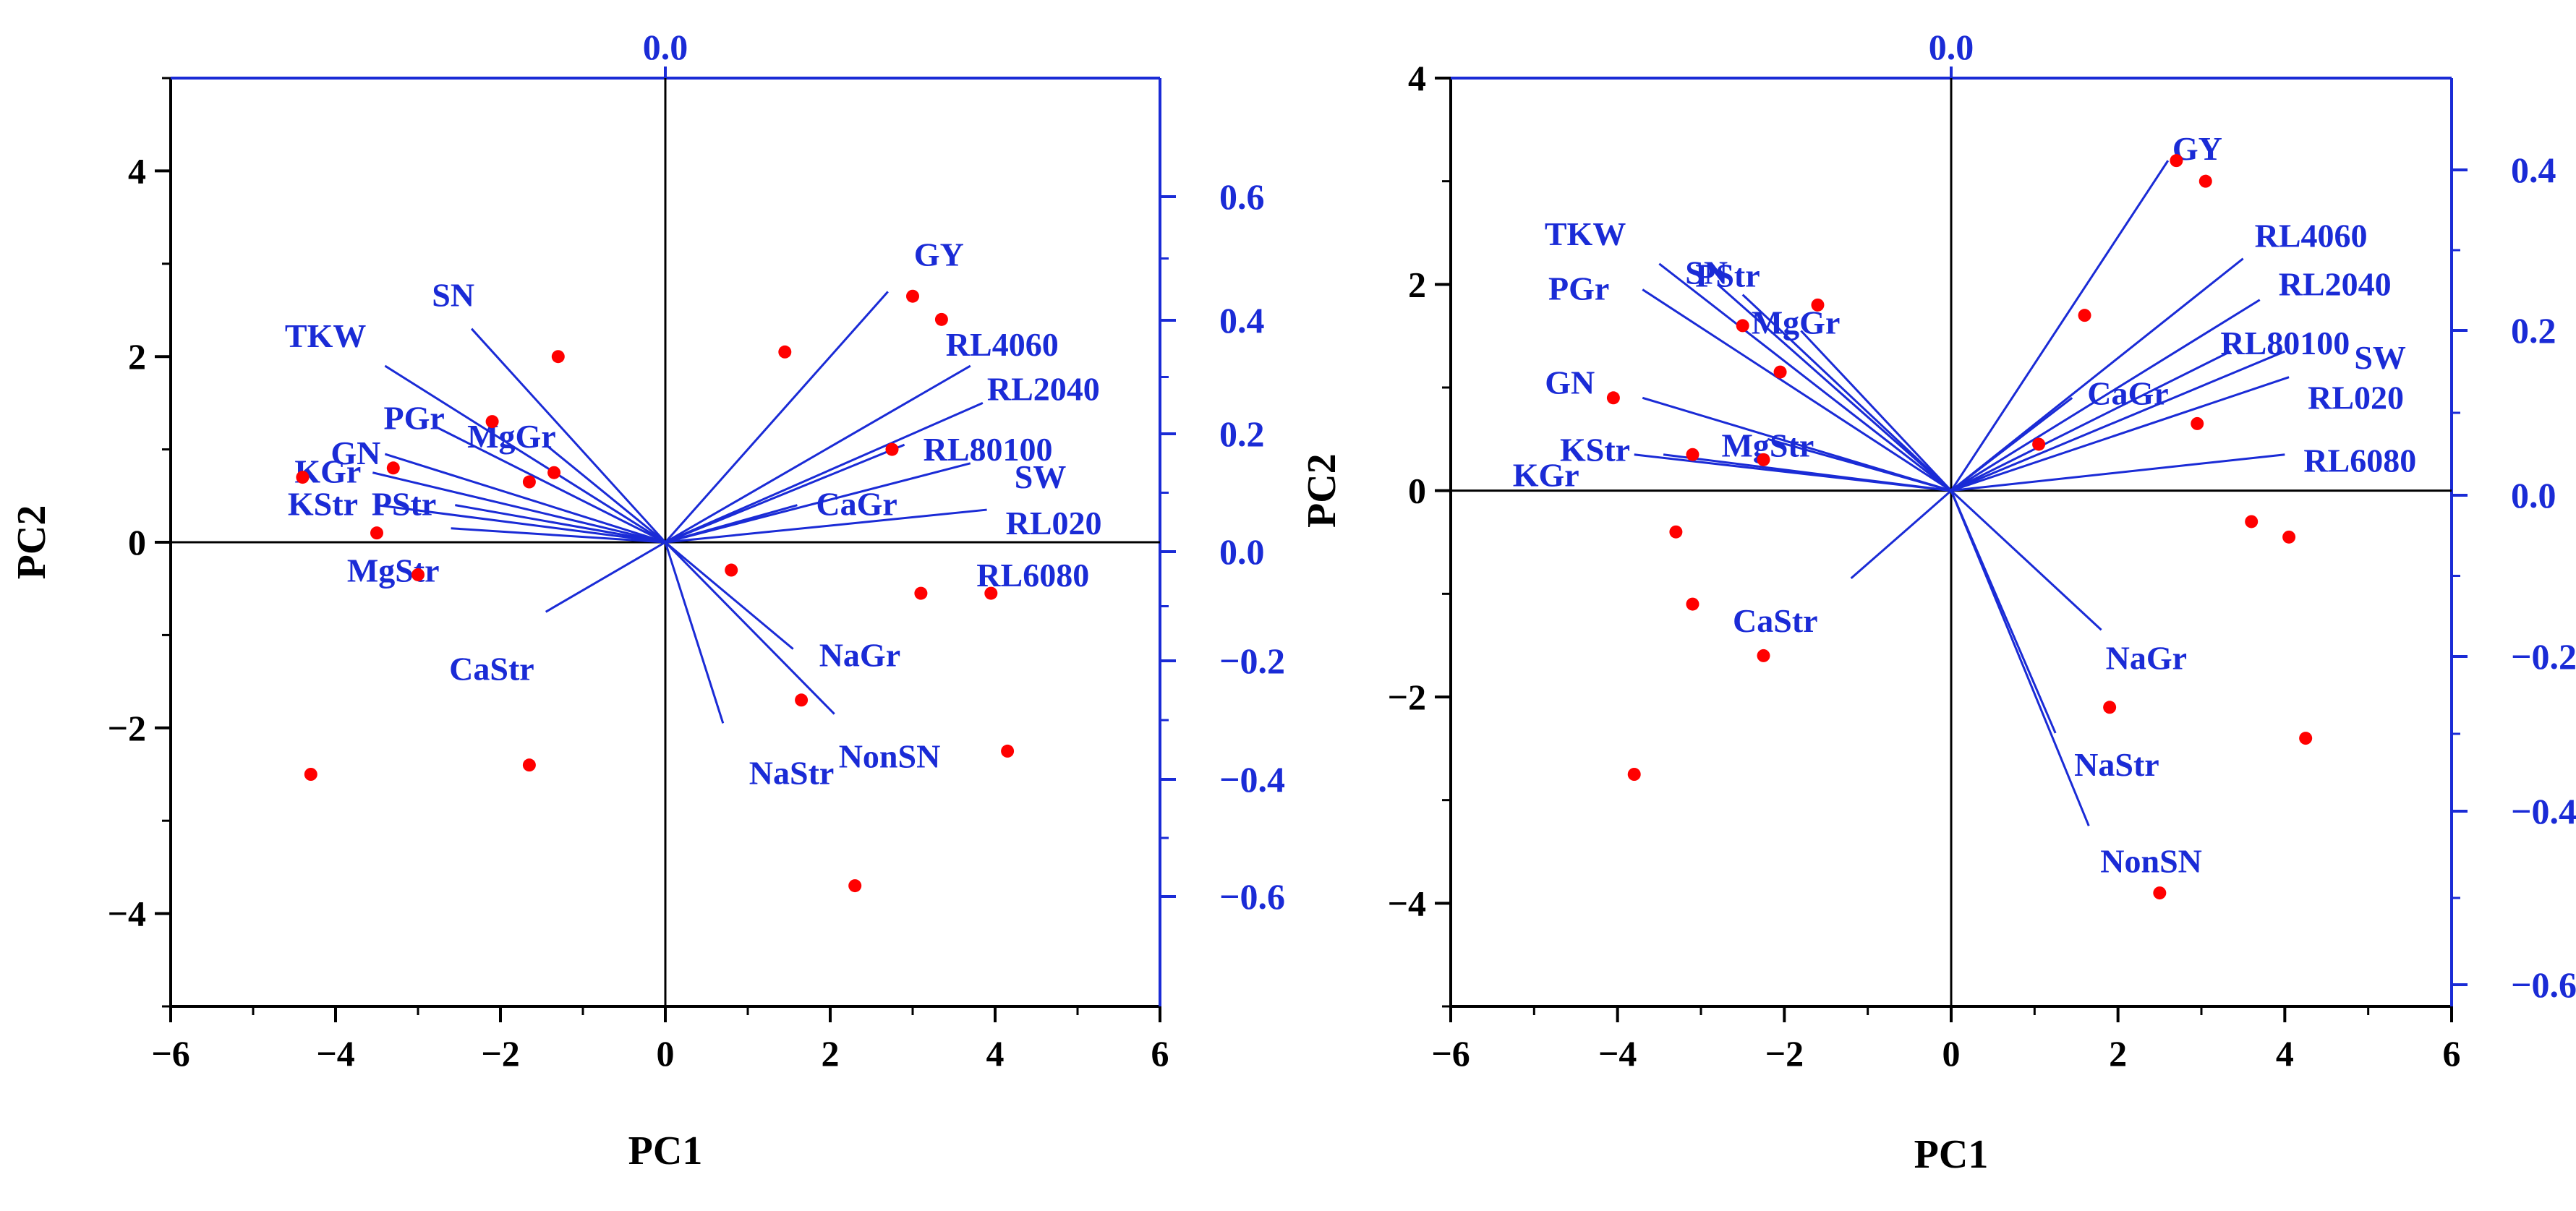  Describe the element at coordinates (2543, 656) in the screenshot. I see `right-tick-label: −0.2` at that location.